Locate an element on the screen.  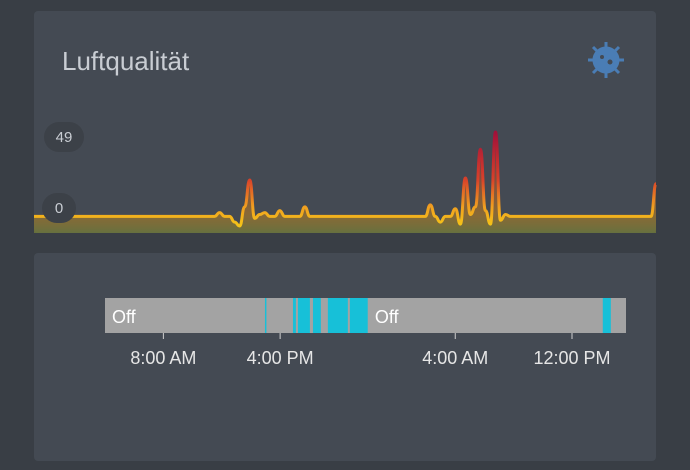
max-label: 49 is located at coordinates (64, 137).